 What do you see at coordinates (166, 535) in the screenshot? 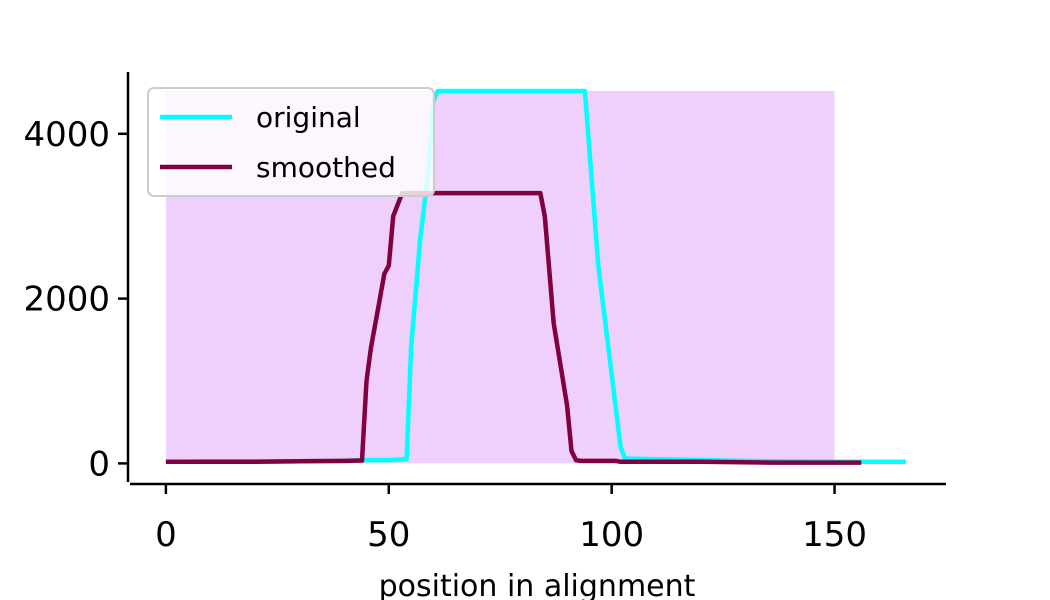
I see `x-tick-label: 0` at bounding box center [166, 535].